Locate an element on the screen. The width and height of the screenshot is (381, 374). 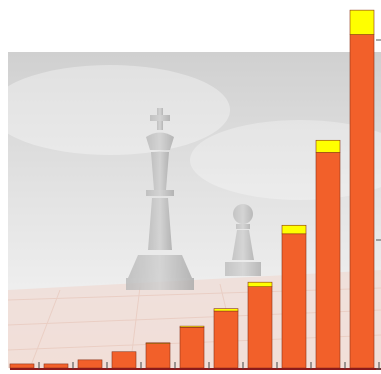
bar-7-base is located at coordinates (226, 339).